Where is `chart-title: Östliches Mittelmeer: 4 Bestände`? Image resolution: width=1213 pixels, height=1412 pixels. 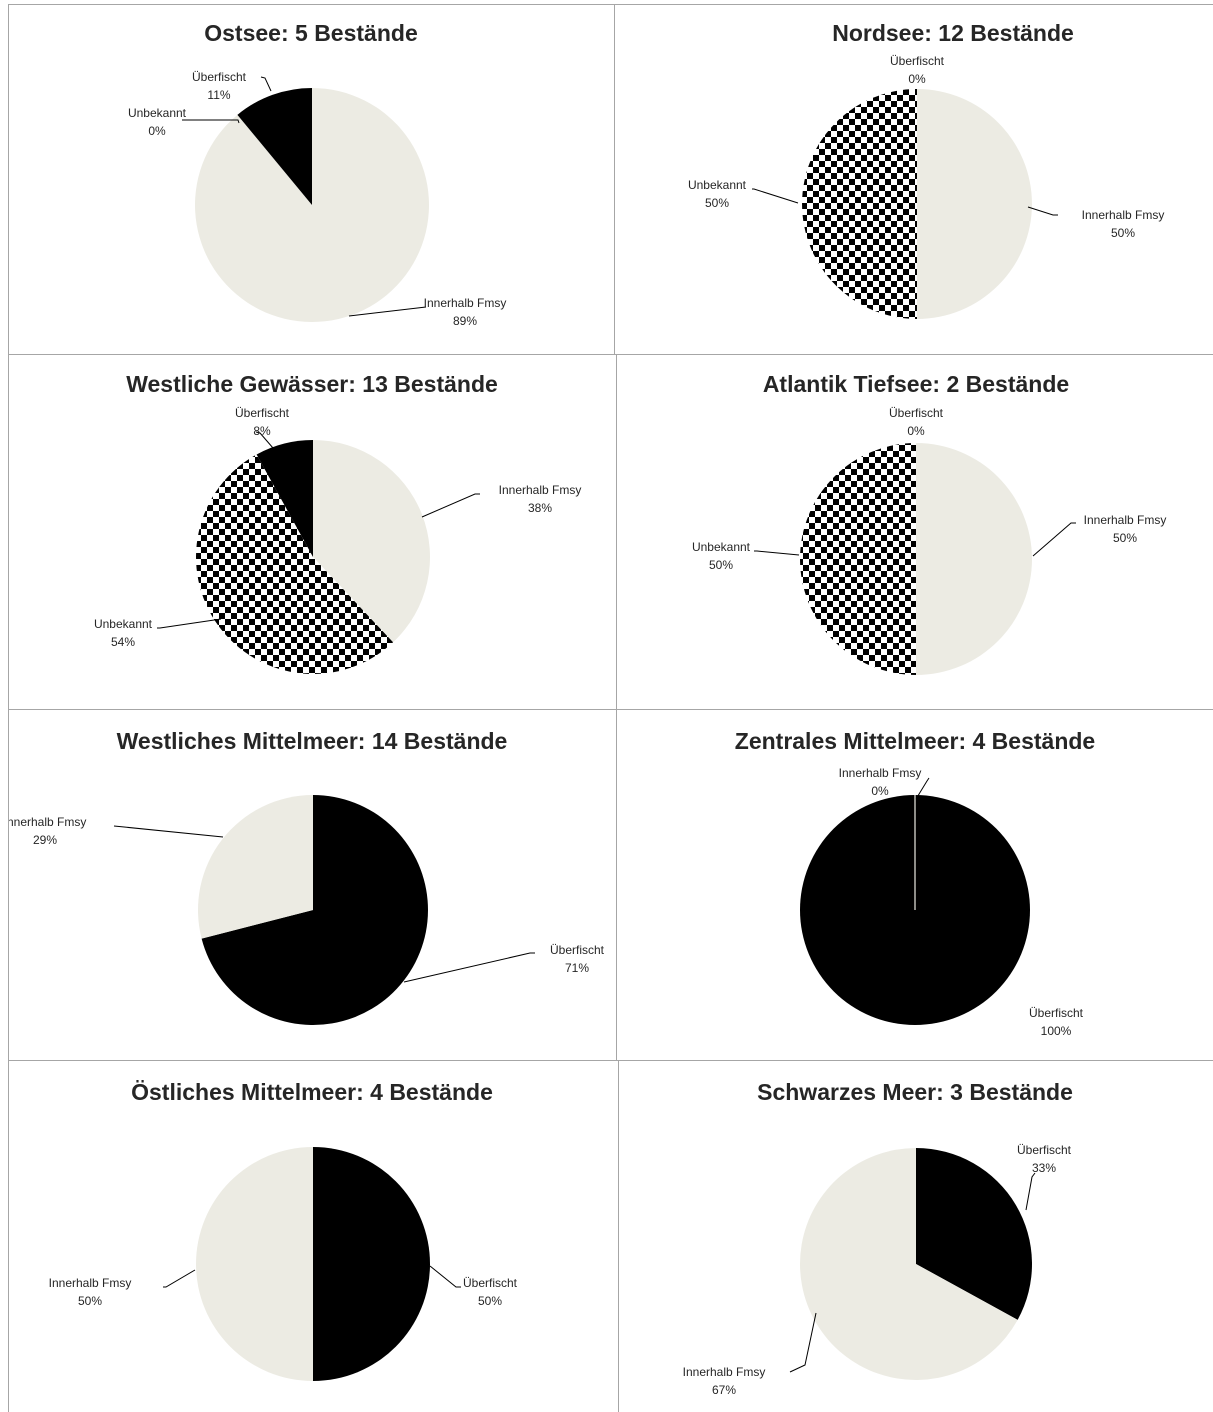
chart-title: Östliches Mittelmeer: 4 Bestände is located at coordinates (312, 1092).